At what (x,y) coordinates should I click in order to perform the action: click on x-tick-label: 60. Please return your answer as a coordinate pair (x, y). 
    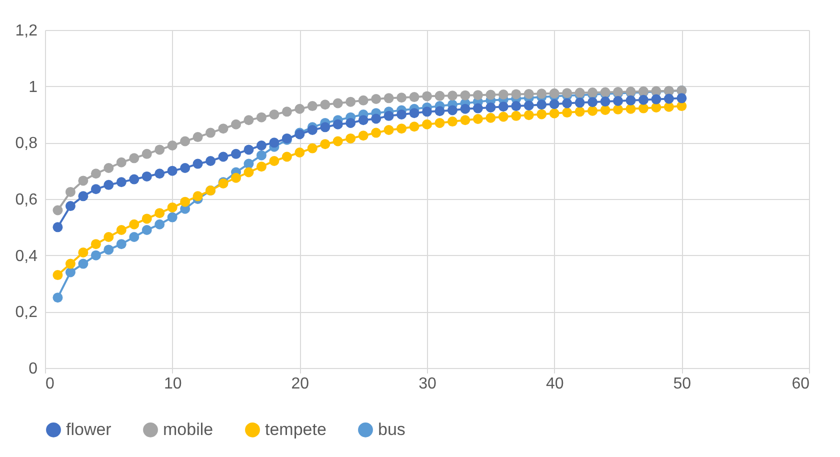
    Looking at the image, I should click on (801, 384).